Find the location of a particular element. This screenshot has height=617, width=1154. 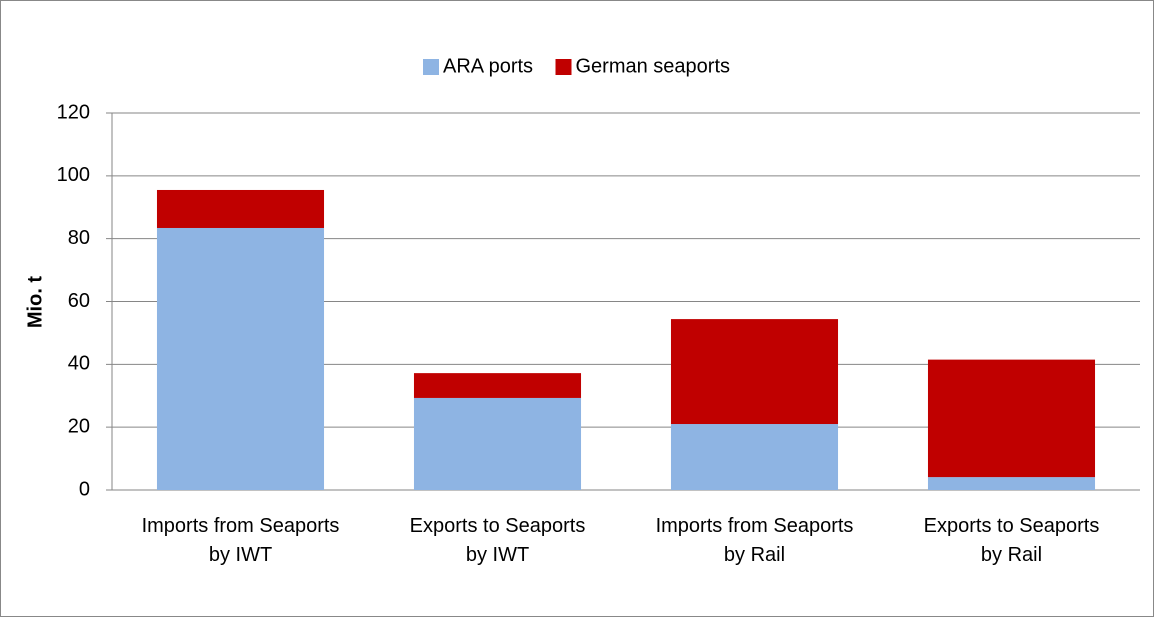

x-tick-label: Exports to Seaports by IWT is located at coordinates (497, 540).